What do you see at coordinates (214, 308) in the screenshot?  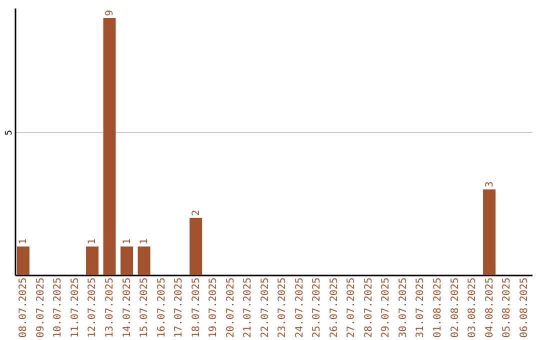 I see `x-tick-label: 19.07.2025` at bounding box center [214, 308].